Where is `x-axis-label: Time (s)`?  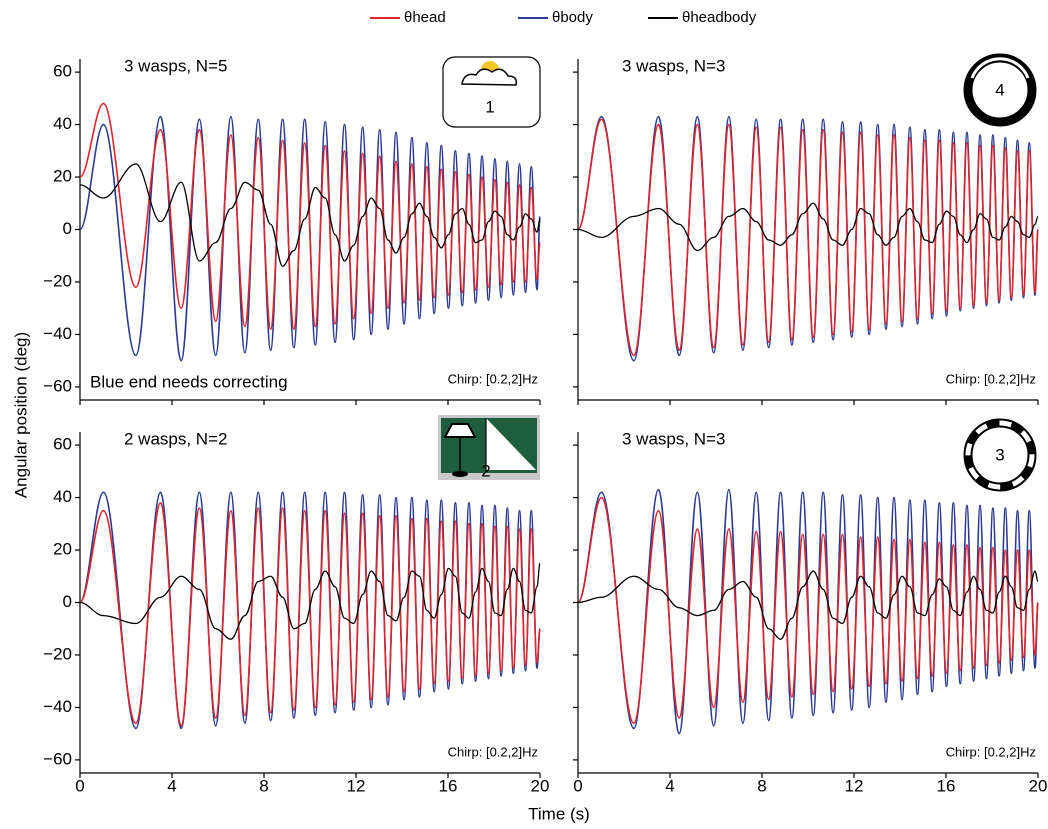
x-axis-label: Time (s) is located at coordinates (559, 813).